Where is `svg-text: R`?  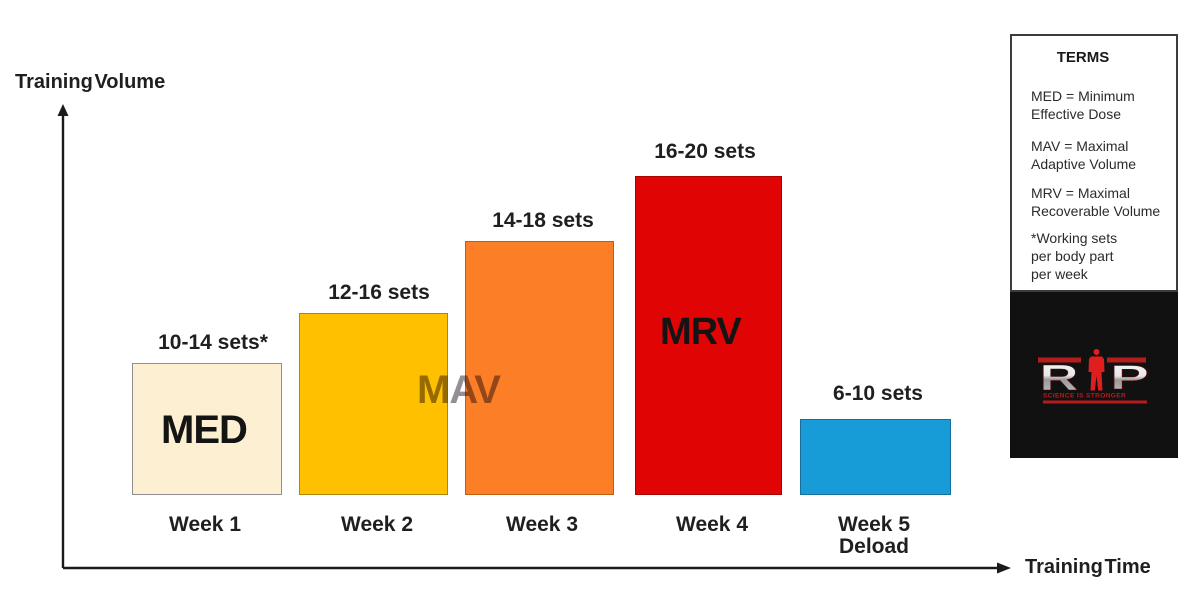 svg-text: R is located at coordinates (1059, 377).